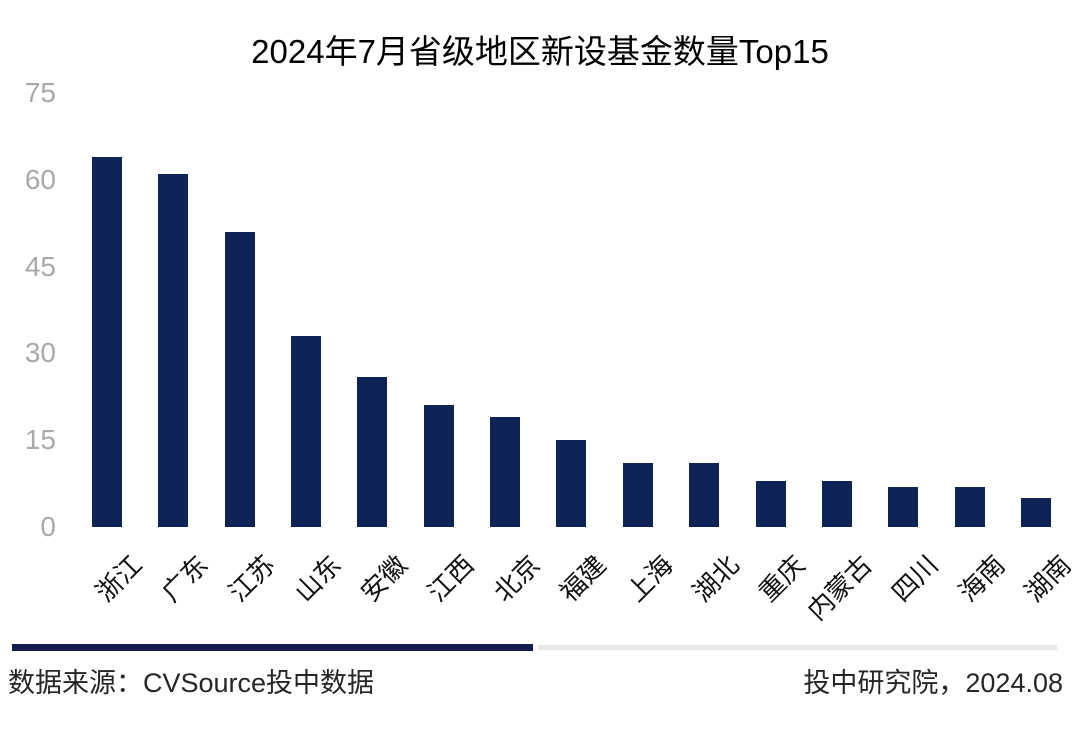 Image resolution: width=1080 pixels, height=730 pixels. Describe the element at coordinates (40, 266) in the screenshot. I see `y-axis-tick-label: 45` at that location.